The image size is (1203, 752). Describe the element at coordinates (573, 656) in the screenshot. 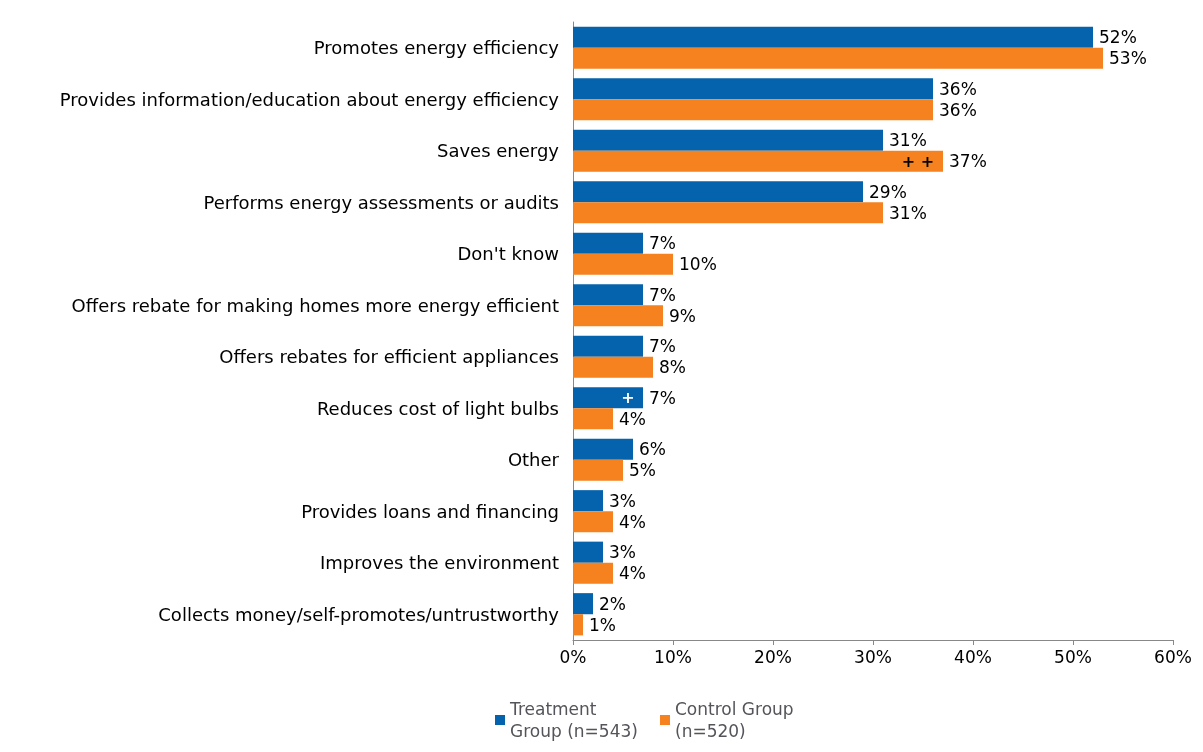

I see `x-tick-label: 0%` at that location.